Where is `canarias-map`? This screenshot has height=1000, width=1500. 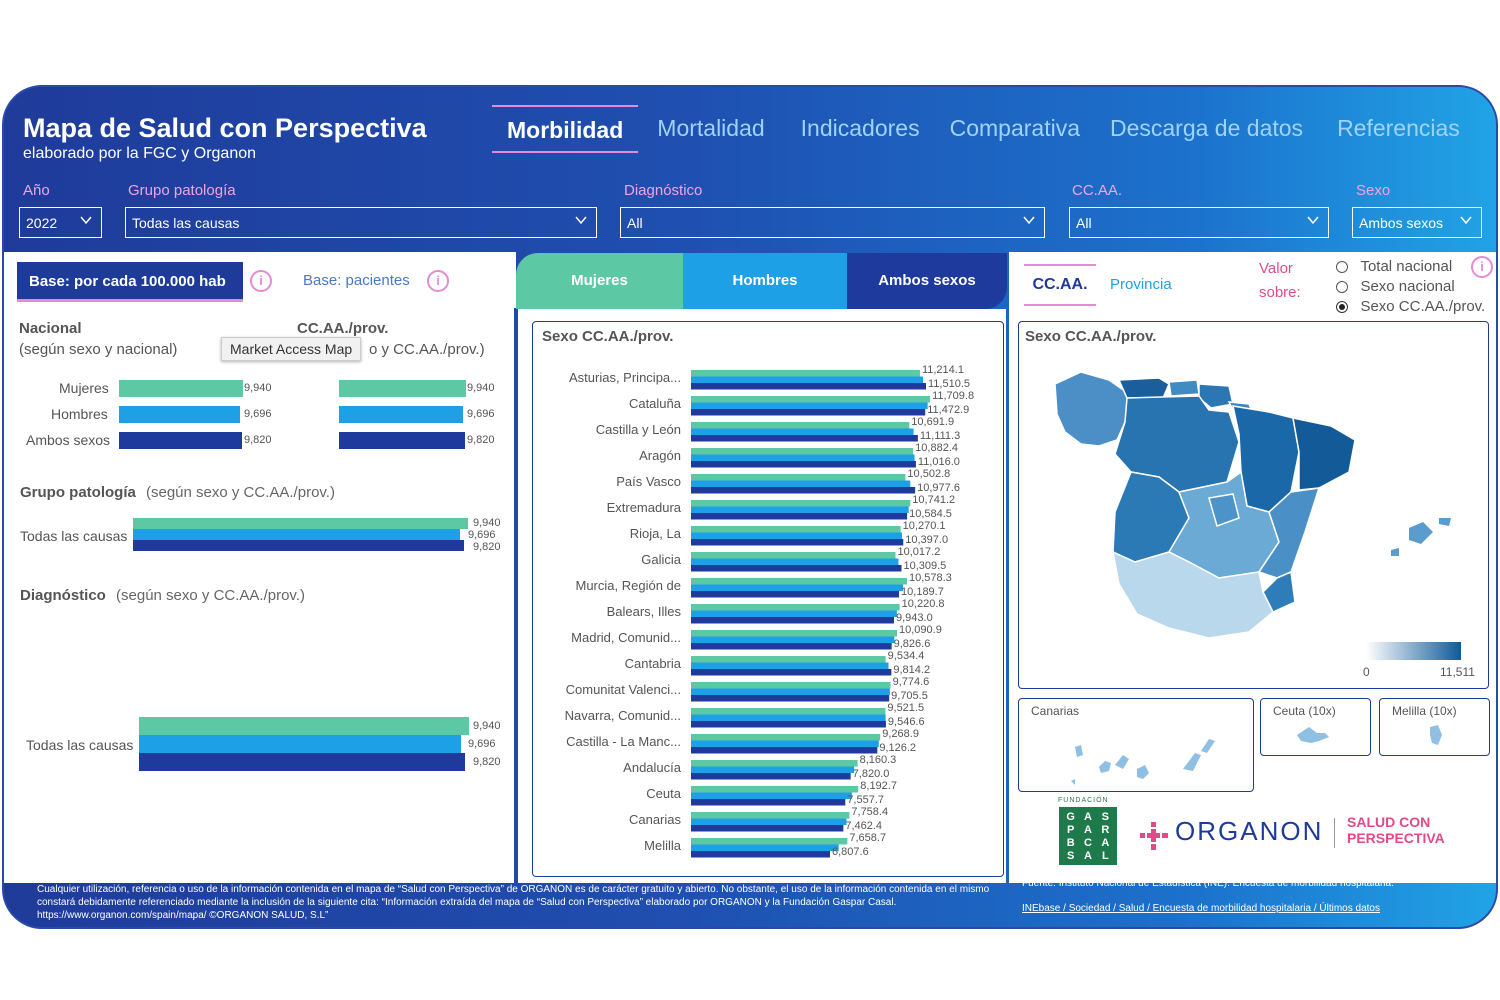
canarias-map is located at coordinates (1143, 762).